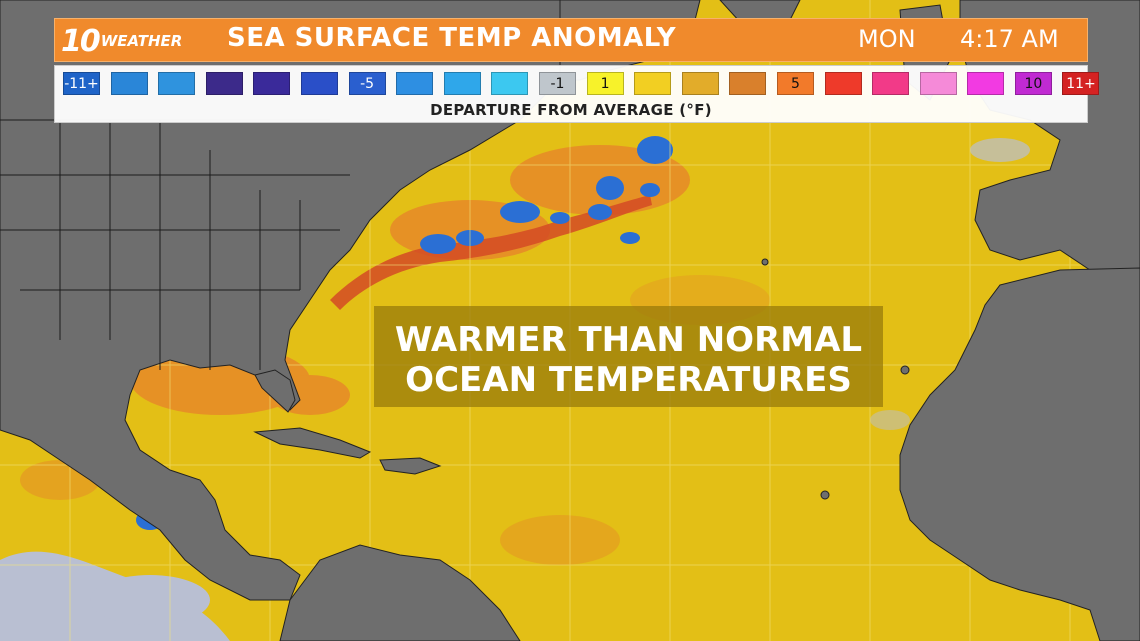 The image size is (1140, 641). I want to click on africa, so click(1019, 454).